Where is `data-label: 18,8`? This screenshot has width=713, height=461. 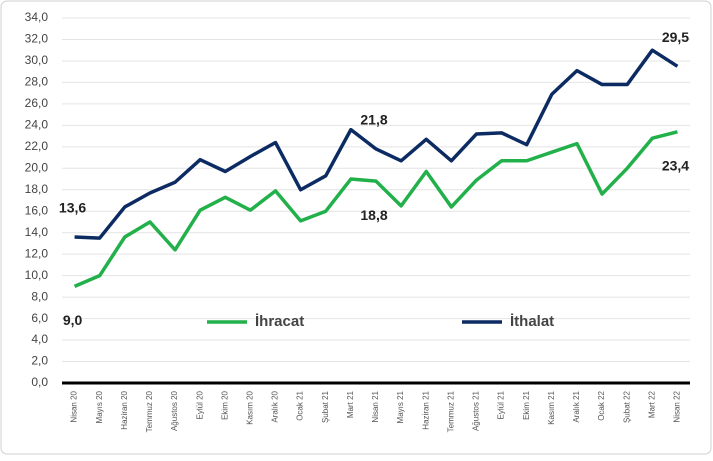
data-label: 18,8 is located at coordinates (373, 215).